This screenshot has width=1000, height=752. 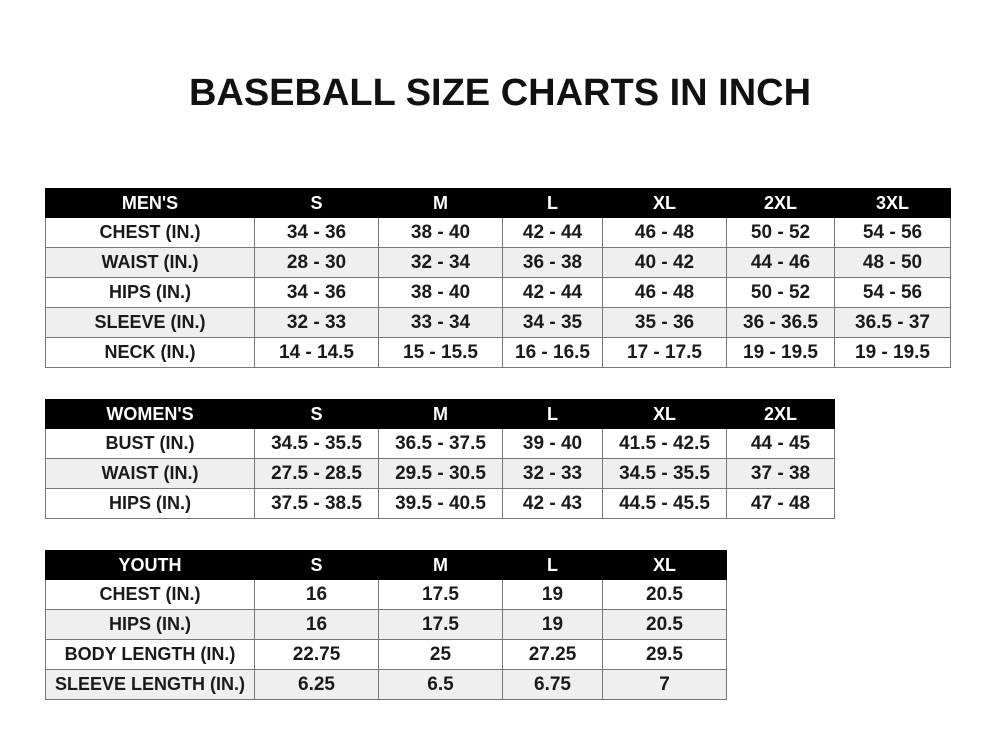 What do you see at coordinates (500, 93) in the screenshot?
I see `page-title: BASEBALL SIZE CHARTS IN INCH` at bounding box center [500, 93].